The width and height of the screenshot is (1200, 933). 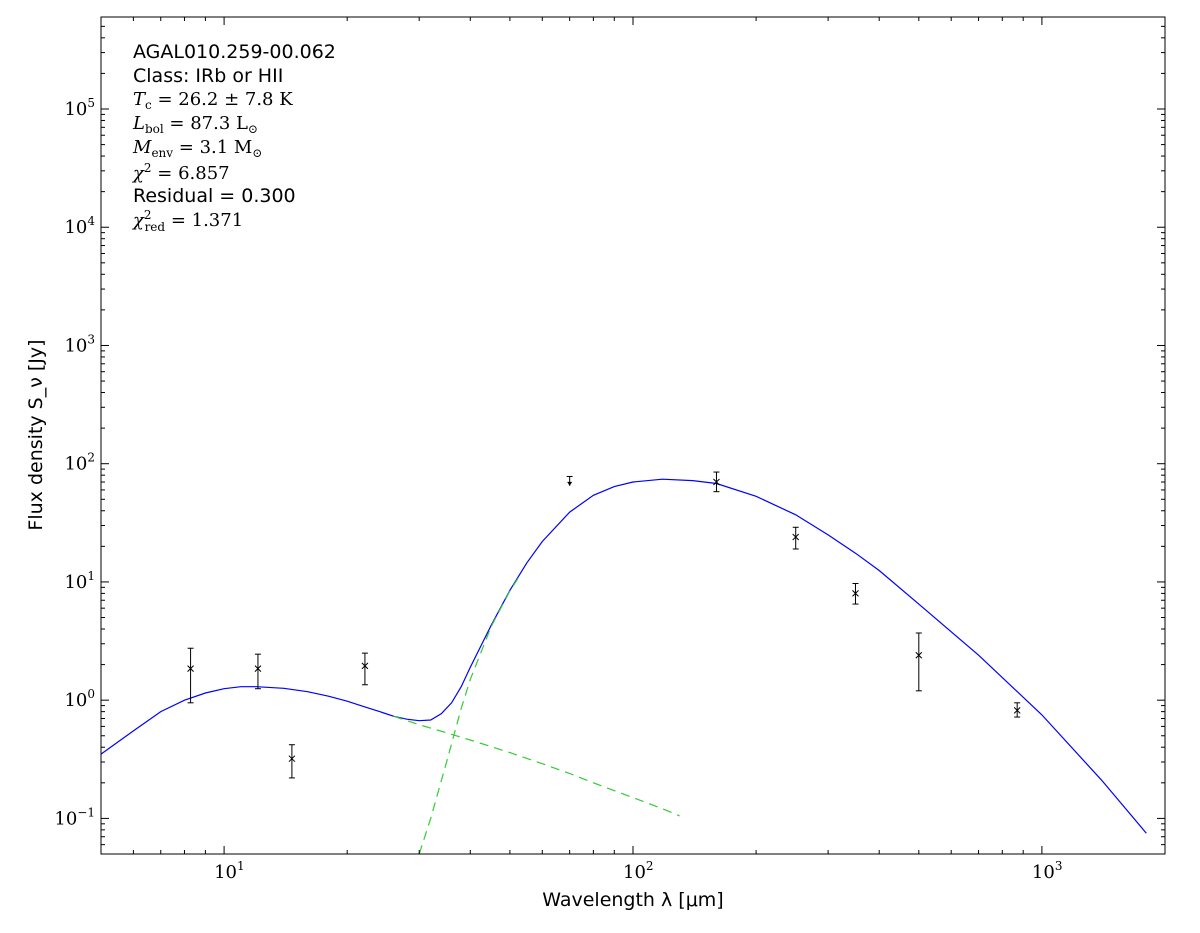 What do you see at coordinates (1047, 871) in the screenshot?
I see `x-tick-label: 10³` at bounding box center [1047, 871].